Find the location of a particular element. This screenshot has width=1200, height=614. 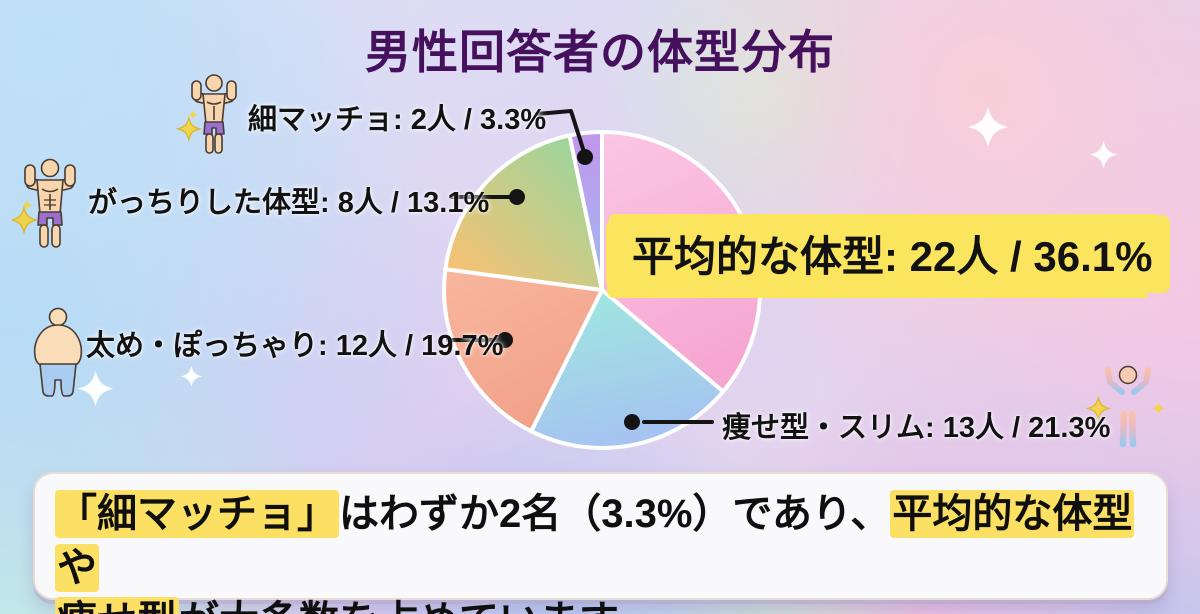

muscular-man-icon is located at coordinates (44, 203).